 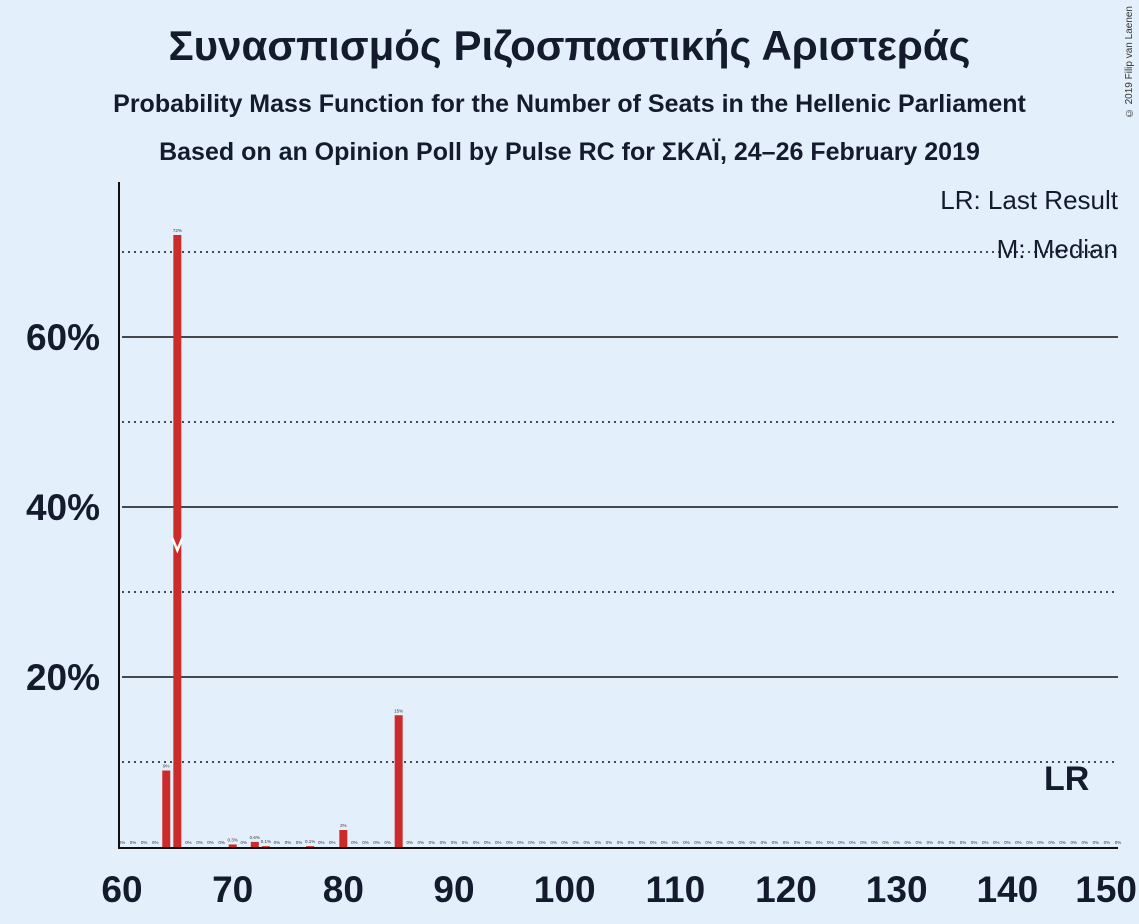 What do you see at coordinates (1057, 249) in the screenshot?
I see `legend-median: M: Median` at bounding box center [1057, 249].